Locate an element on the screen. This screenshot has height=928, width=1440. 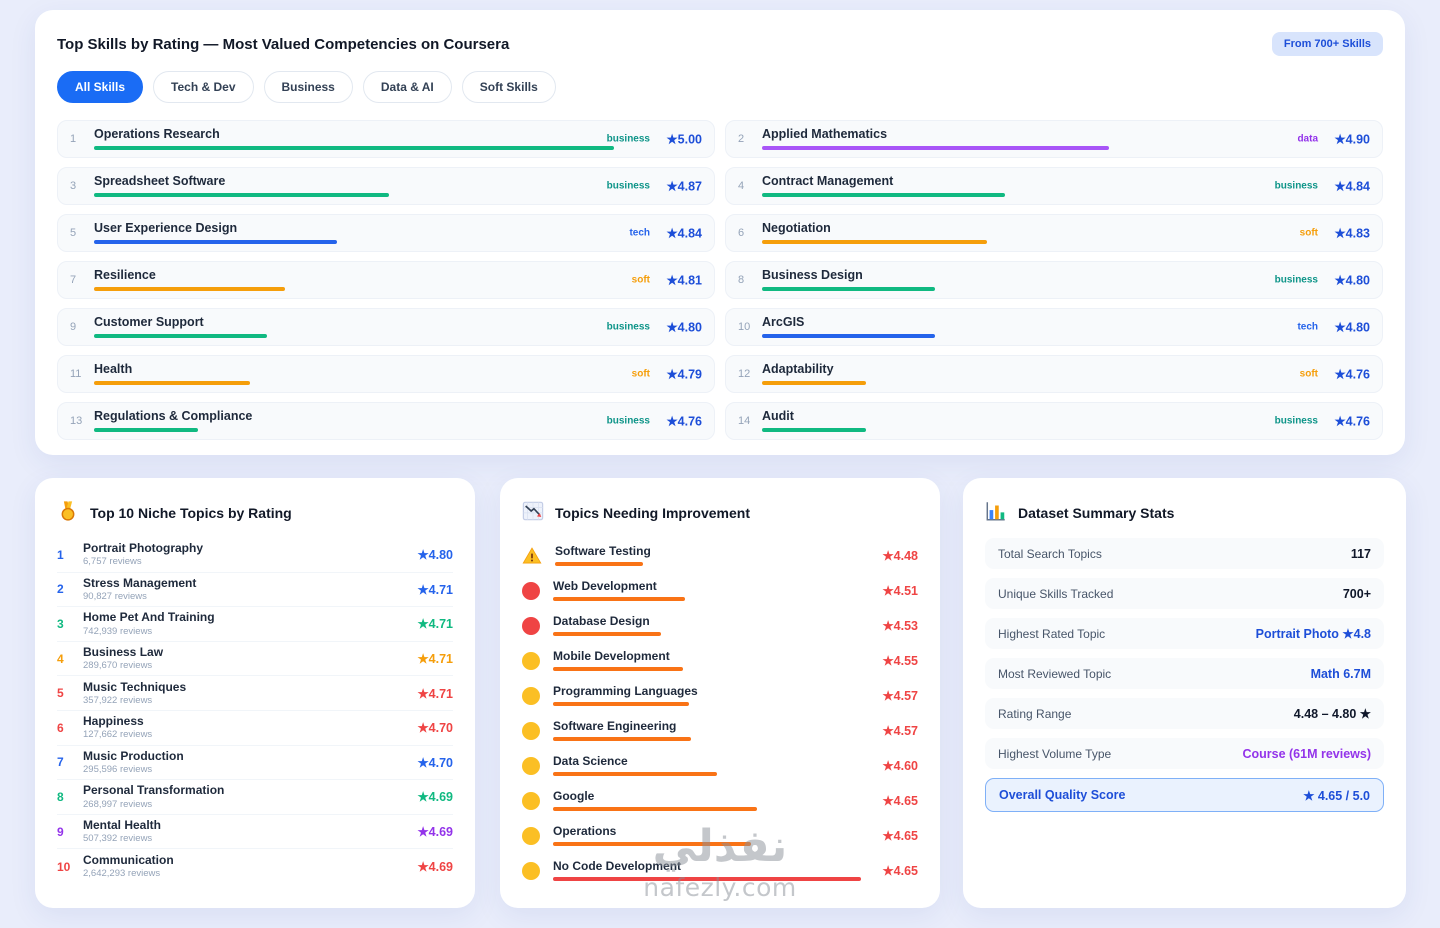
skill-main: Contract Management is located at coordinates (1066, 186).